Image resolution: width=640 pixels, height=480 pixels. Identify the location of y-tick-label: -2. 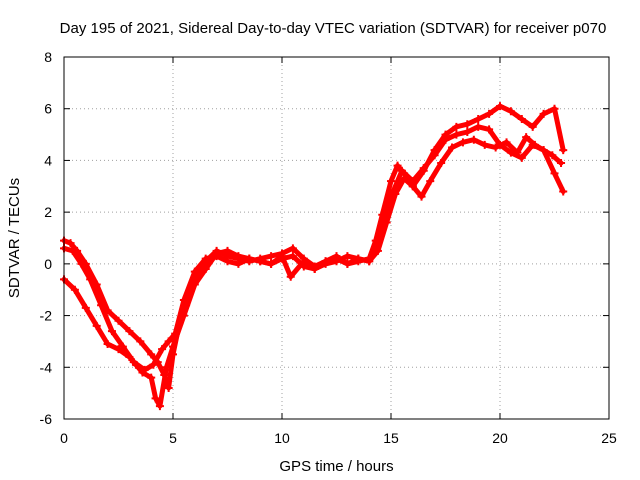
(46, 316).